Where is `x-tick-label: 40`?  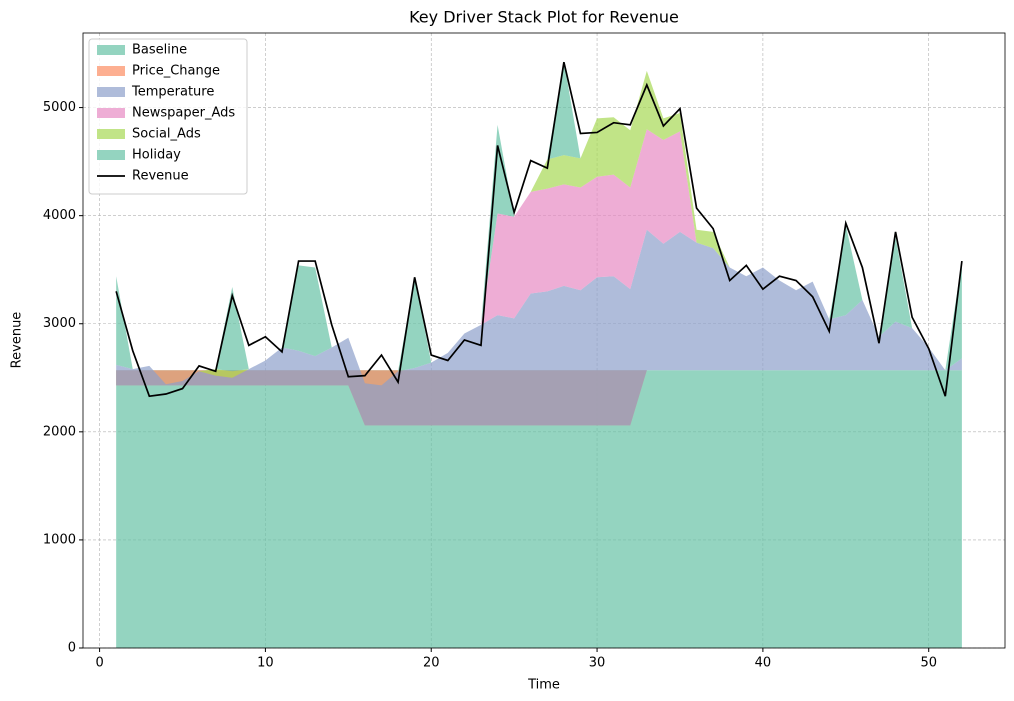 x-tick-label: 40 is located at coordinates (763, 663).